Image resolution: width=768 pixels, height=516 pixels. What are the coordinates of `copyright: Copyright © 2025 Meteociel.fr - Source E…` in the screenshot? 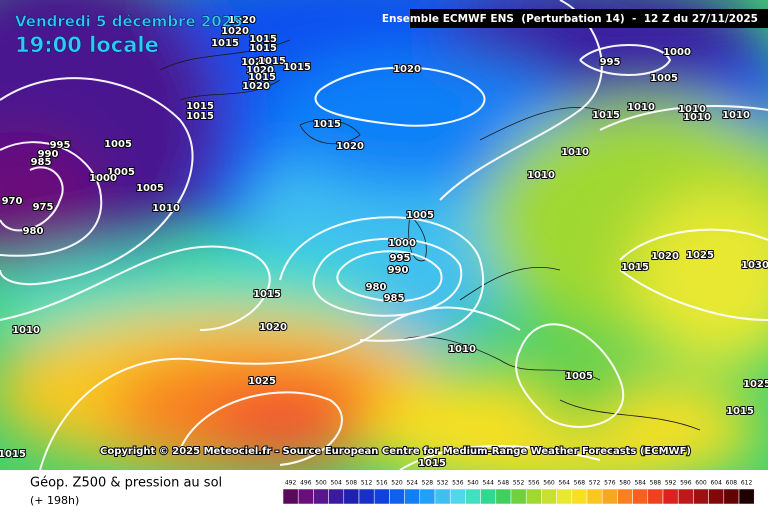 It's located at (395, 451).